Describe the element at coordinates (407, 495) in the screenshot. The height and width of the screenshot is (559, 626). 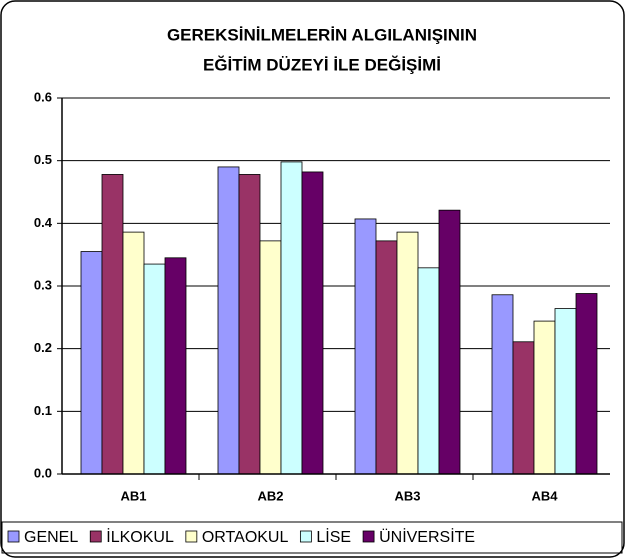
I see `x-tick-label: AB3` at that location.